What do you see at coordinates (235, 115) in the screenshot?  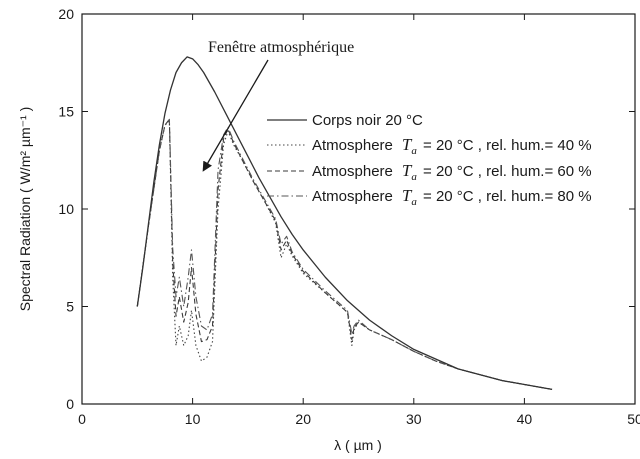 I see `annotation-arrow` at bounding box center [235, 115].